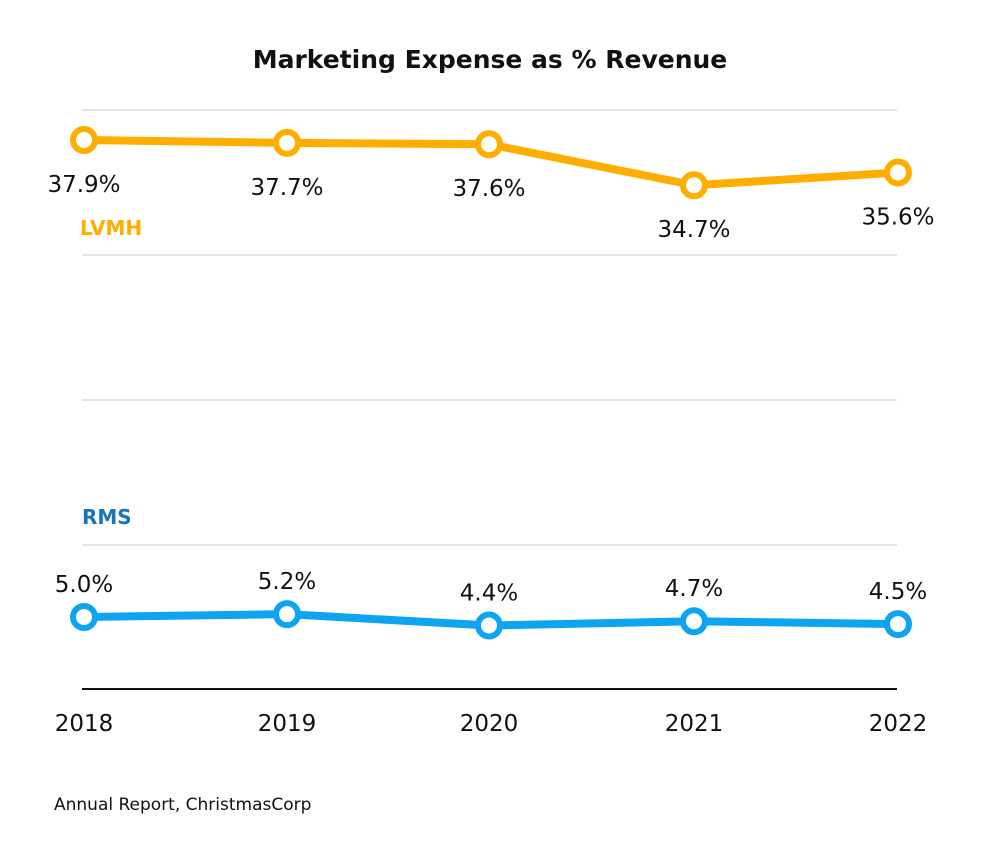 This screenshot has height=848, width=1002. What do you see at coordinates (84, 585) in the screenshot?
I see `data-label: 5.0%` at bounding box center [84, 585].